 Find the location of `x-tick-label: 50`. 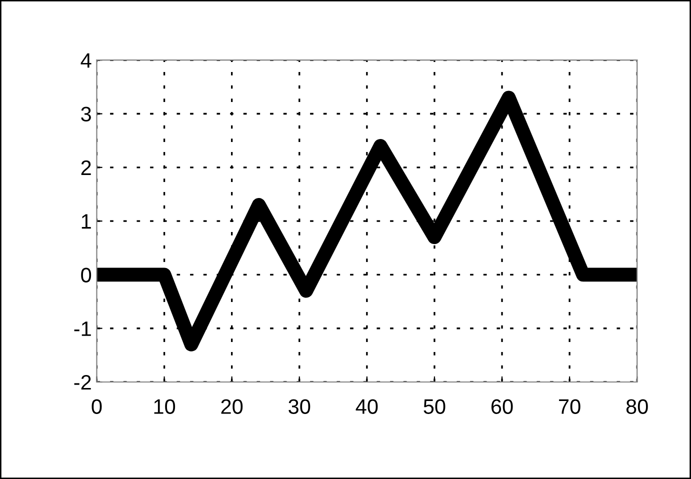

x-tick-label: 50 is located at coordinates (435, 406).